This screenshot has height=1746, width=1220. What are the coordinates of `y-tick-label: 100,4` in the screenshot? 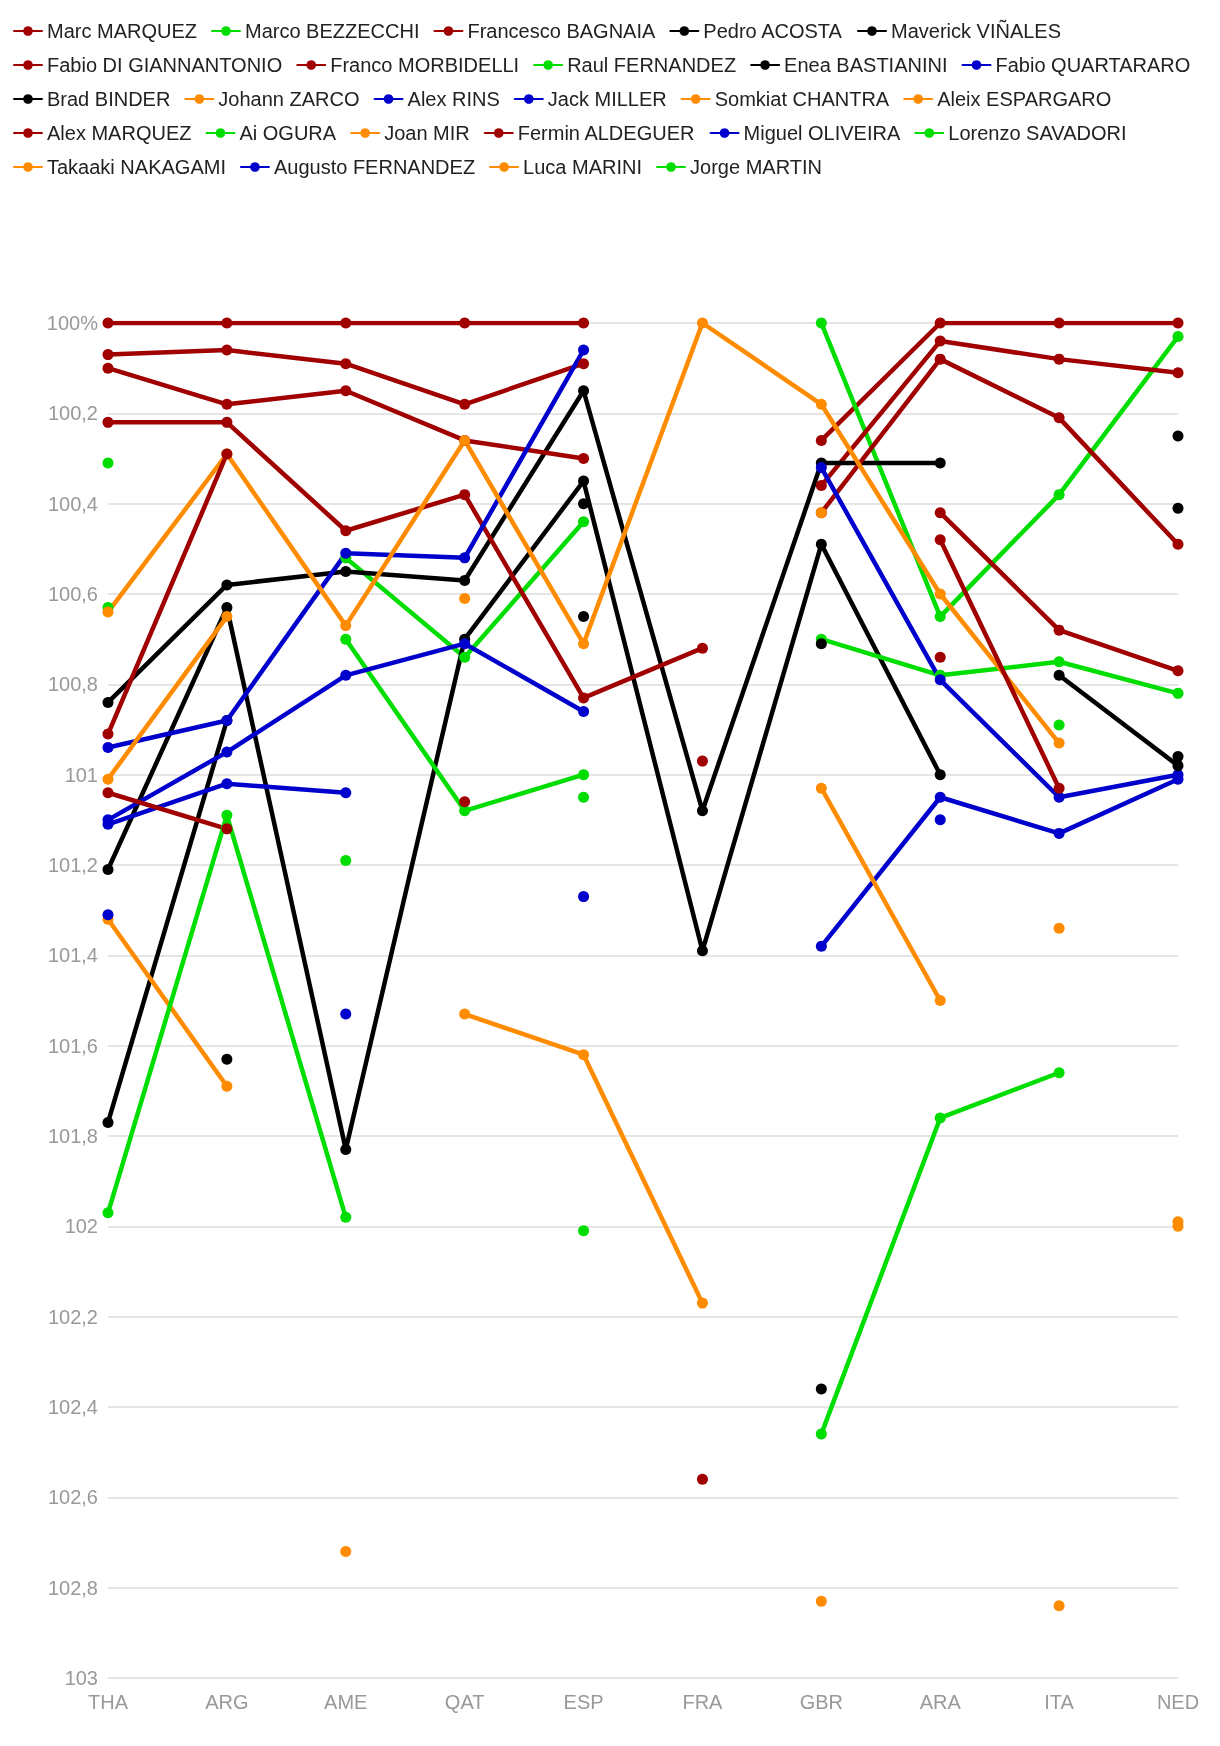 It's located at (72, 503).